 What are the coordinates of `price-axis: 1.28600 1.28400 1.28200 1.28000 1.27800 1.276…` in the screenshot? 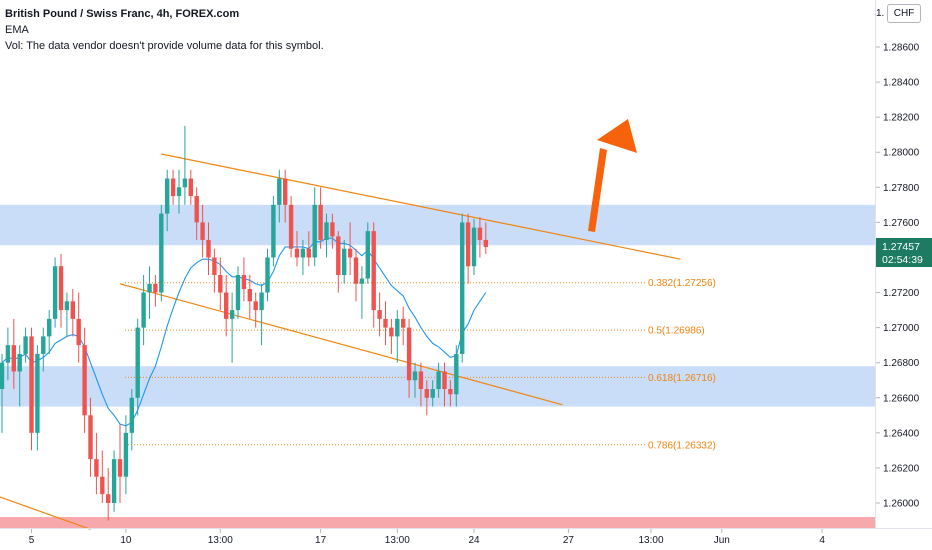 It's located at (898, 259).